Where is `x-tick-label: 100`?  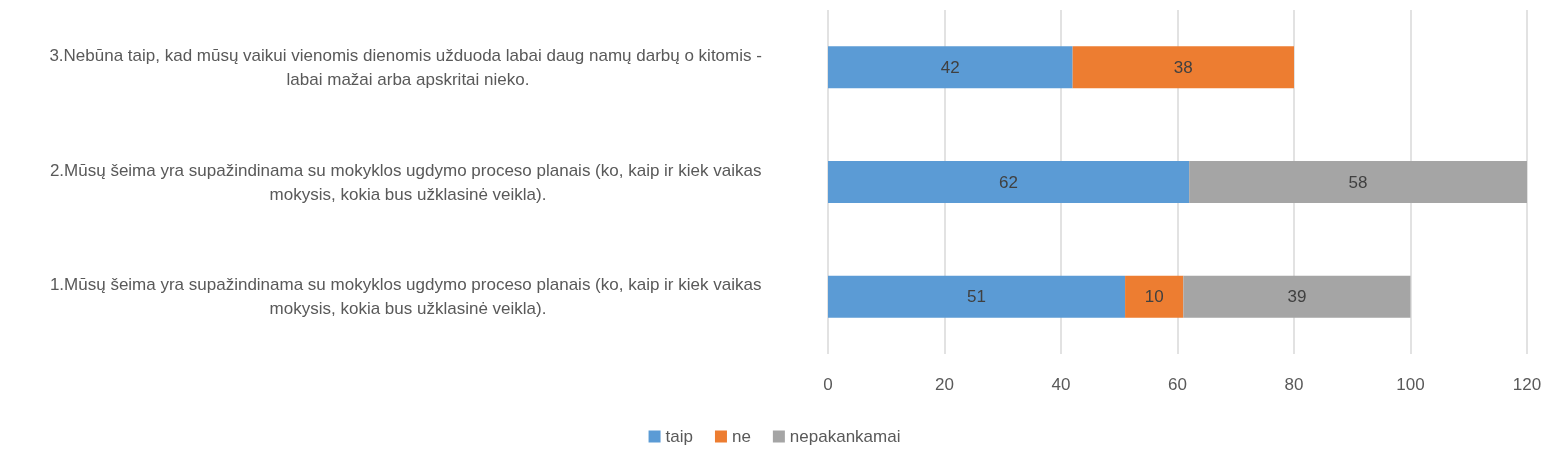
x-tick-label: 100 is located at coordinates (1410, 384).